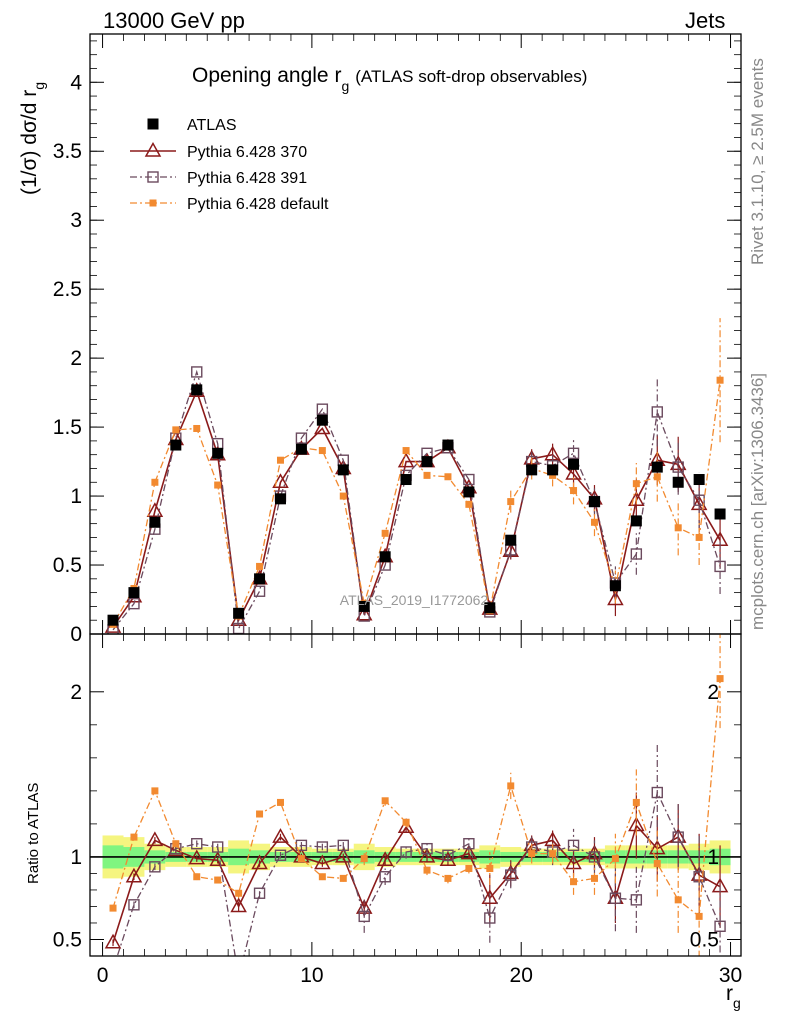 This screenshot has width=786, height=1024. I want to click on legend-marker-pdef, so click(153, 203).